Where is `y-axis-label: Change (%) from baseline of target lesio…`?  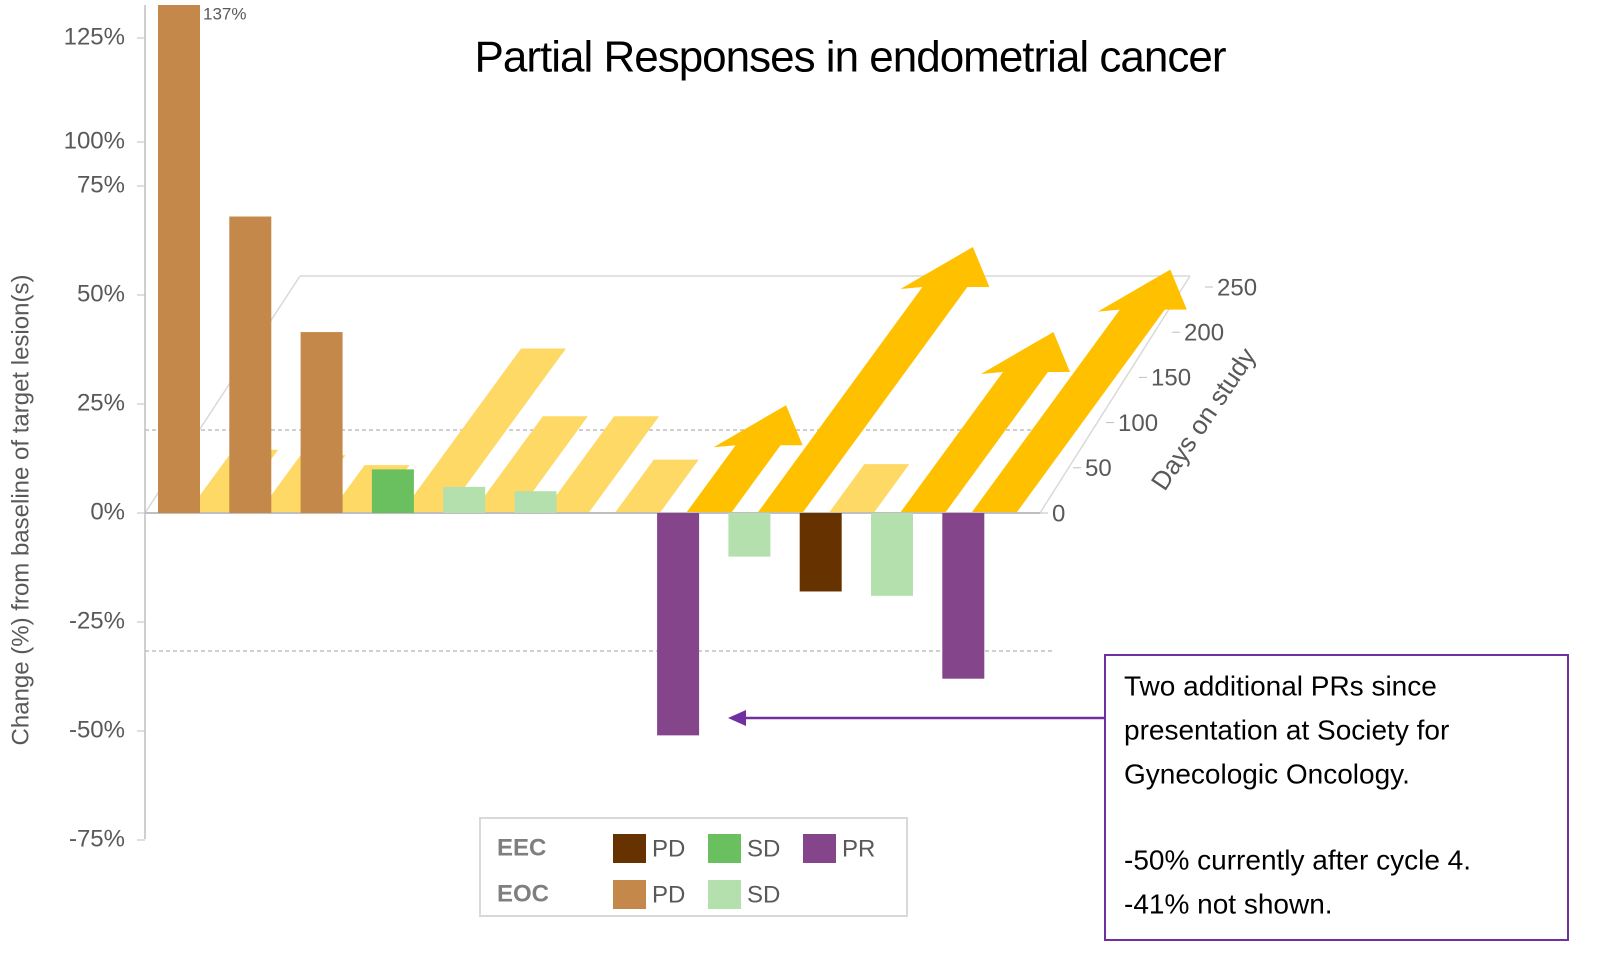
y-axis-label: Change (%) from baseline of target lesio… is located at coordinates (20, 510).